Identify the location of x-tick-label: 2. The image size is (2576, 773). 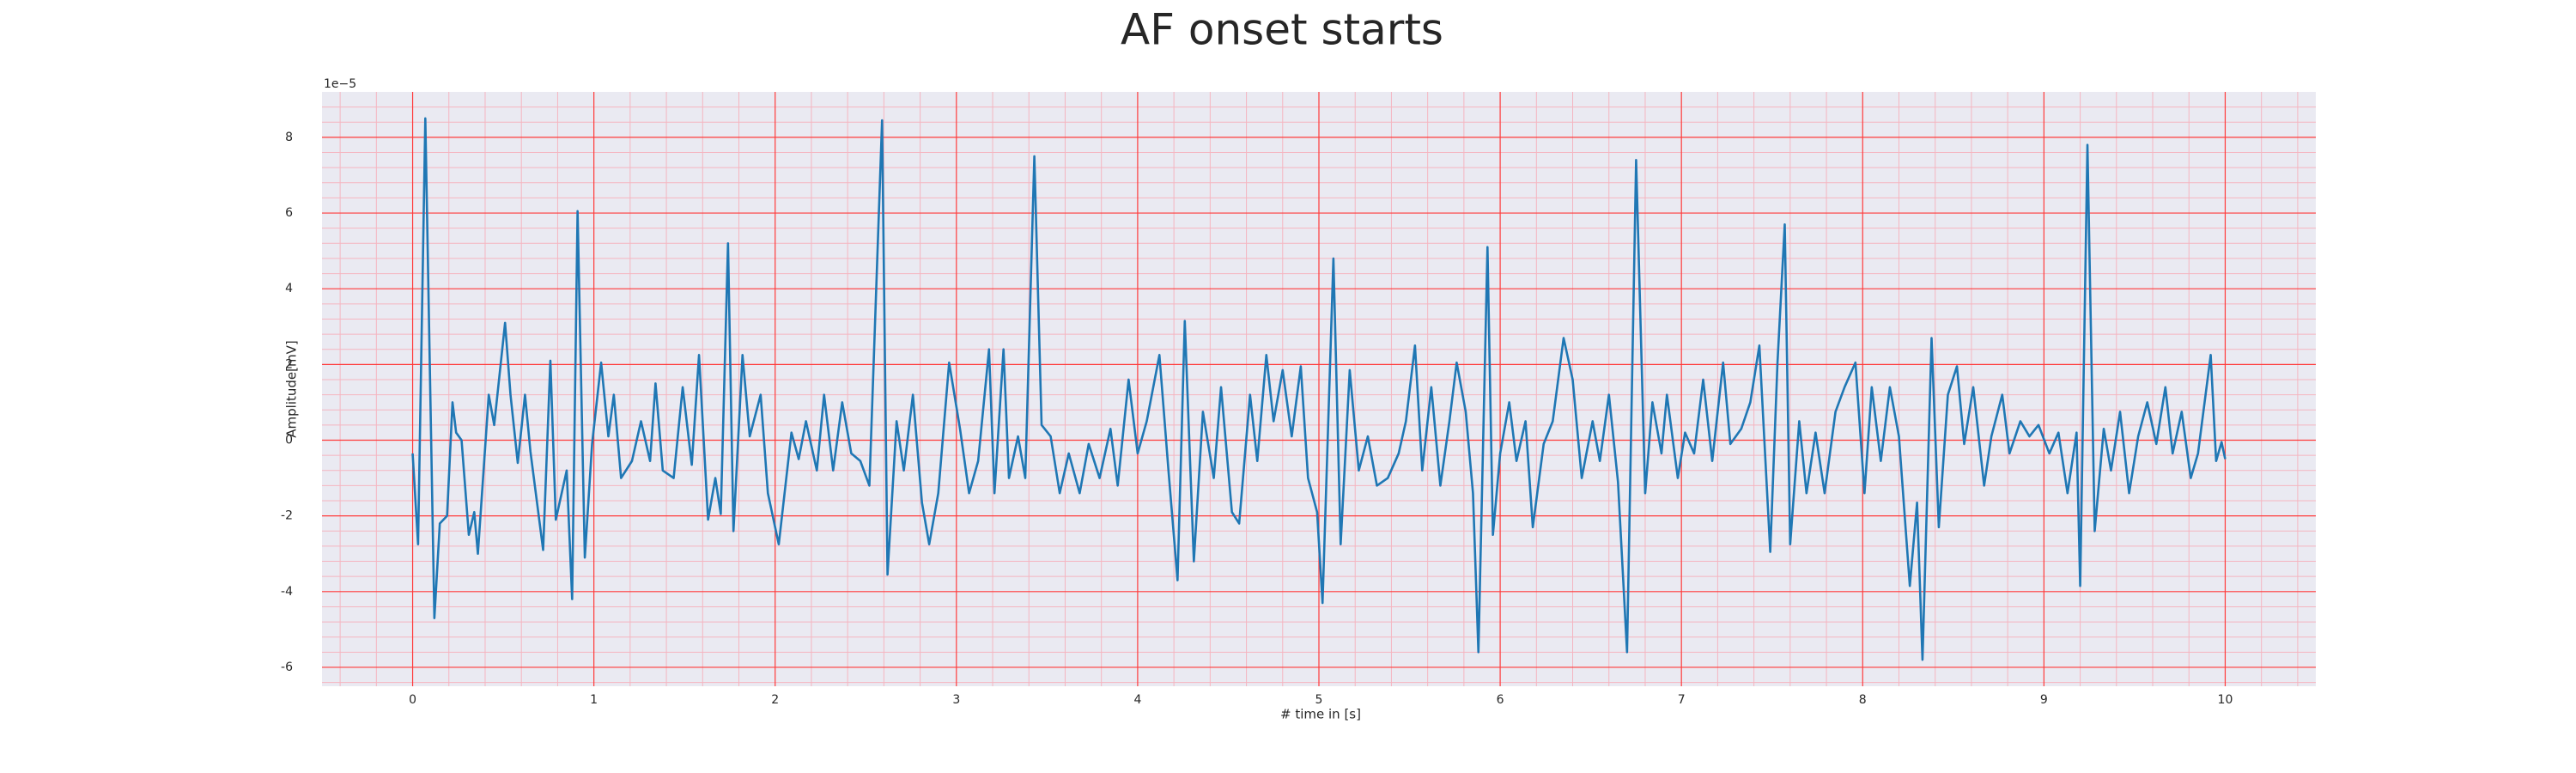
(775, 700).